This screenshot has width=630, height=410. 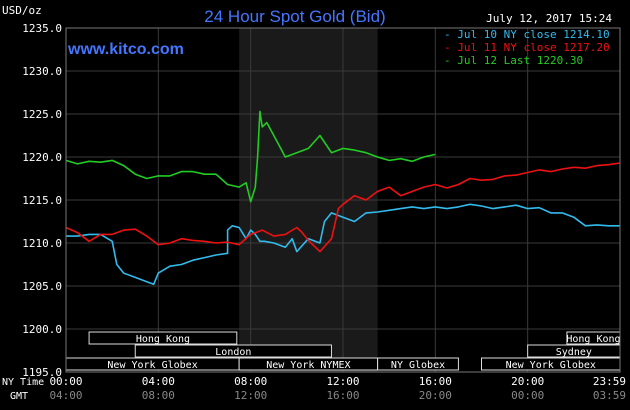 I want to click on x-tick-label-gmt: 00:00, so click(x=527, y=395).